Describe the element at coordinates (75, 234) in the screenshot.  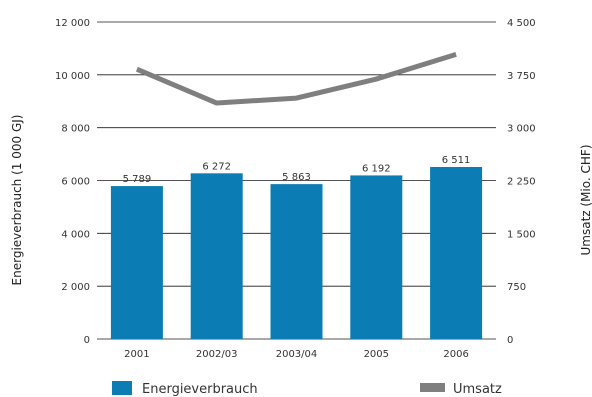
I see `left-tick-label-2: 4 000` at that location.